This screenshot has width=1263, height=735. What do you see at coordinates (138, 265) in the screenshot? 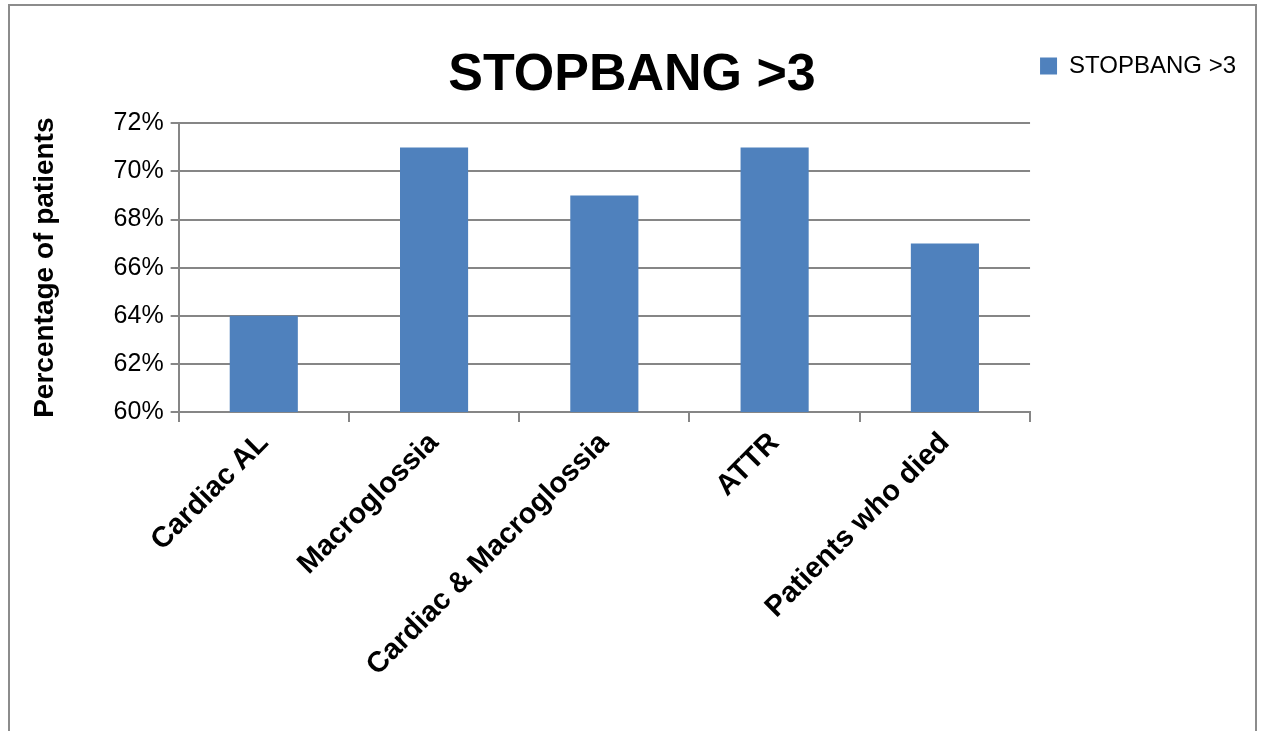
I see `y-tick-label: 66%` at bounding box center [138, 265].